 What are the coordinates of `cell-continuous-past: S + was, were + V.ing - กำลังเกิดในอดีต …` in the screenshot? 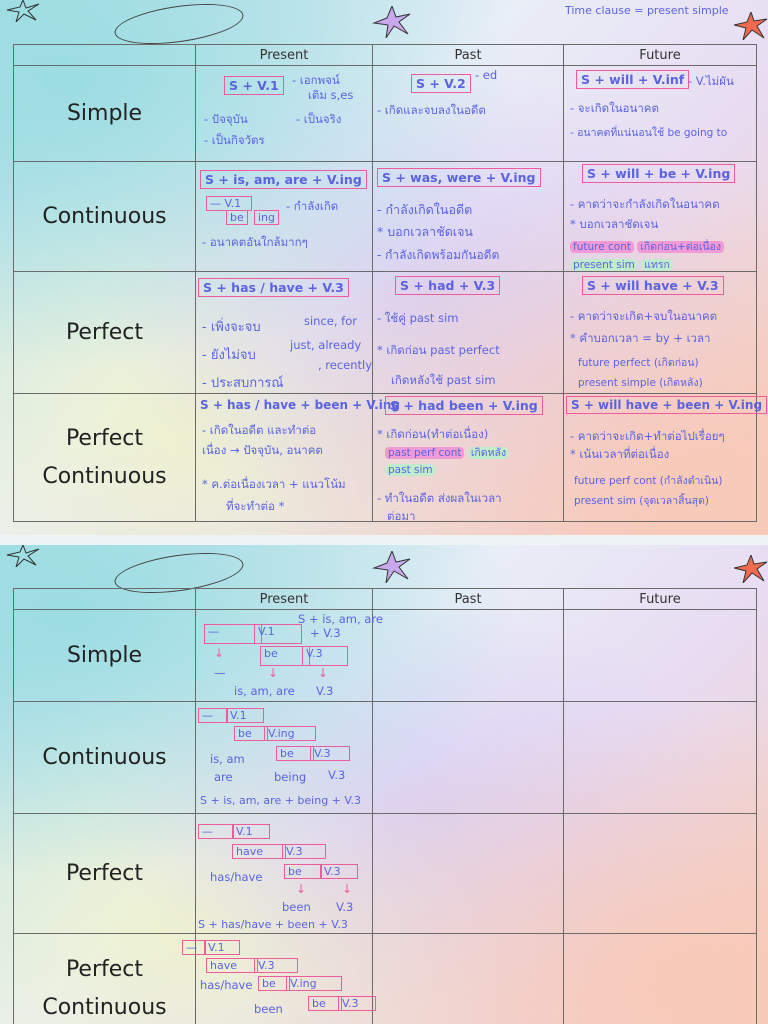 It's located at (468, 216).